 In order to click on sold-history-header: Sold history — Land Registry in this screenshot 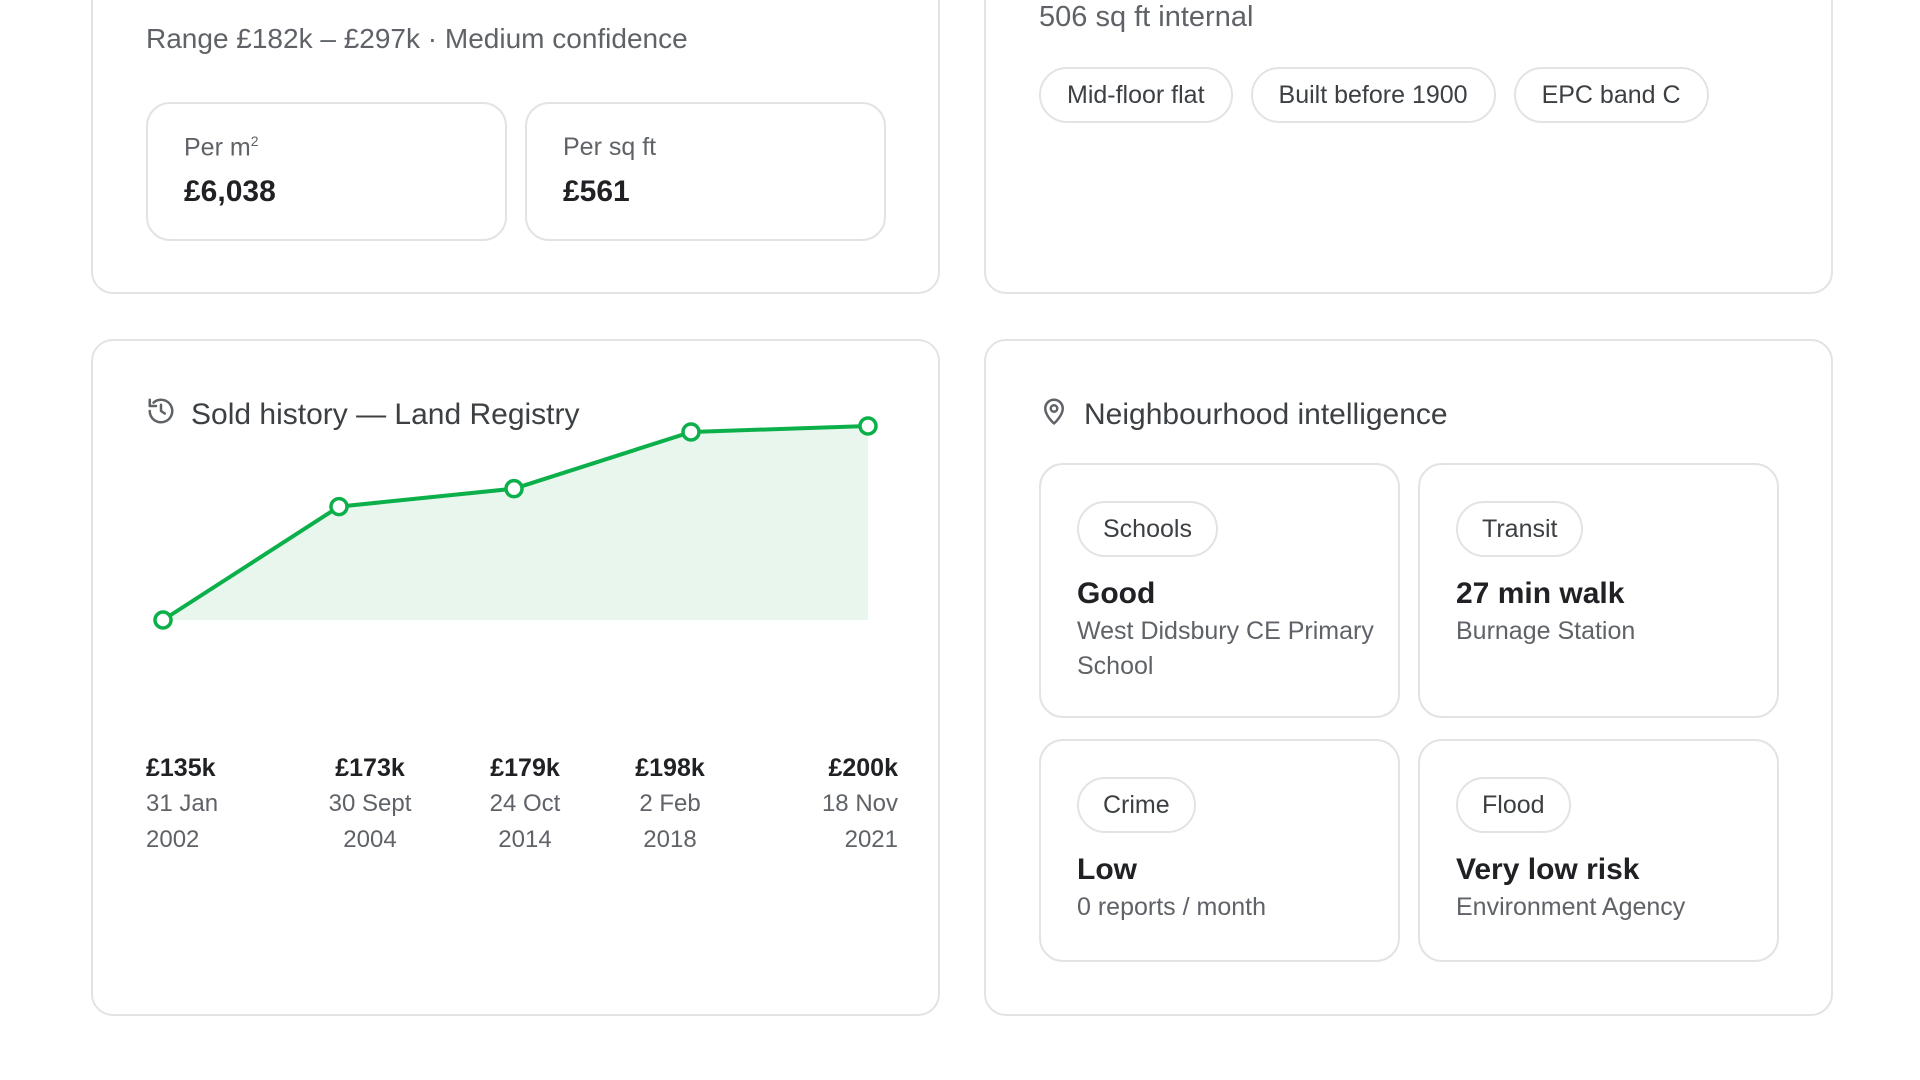, I will do `click(363, 415)`.